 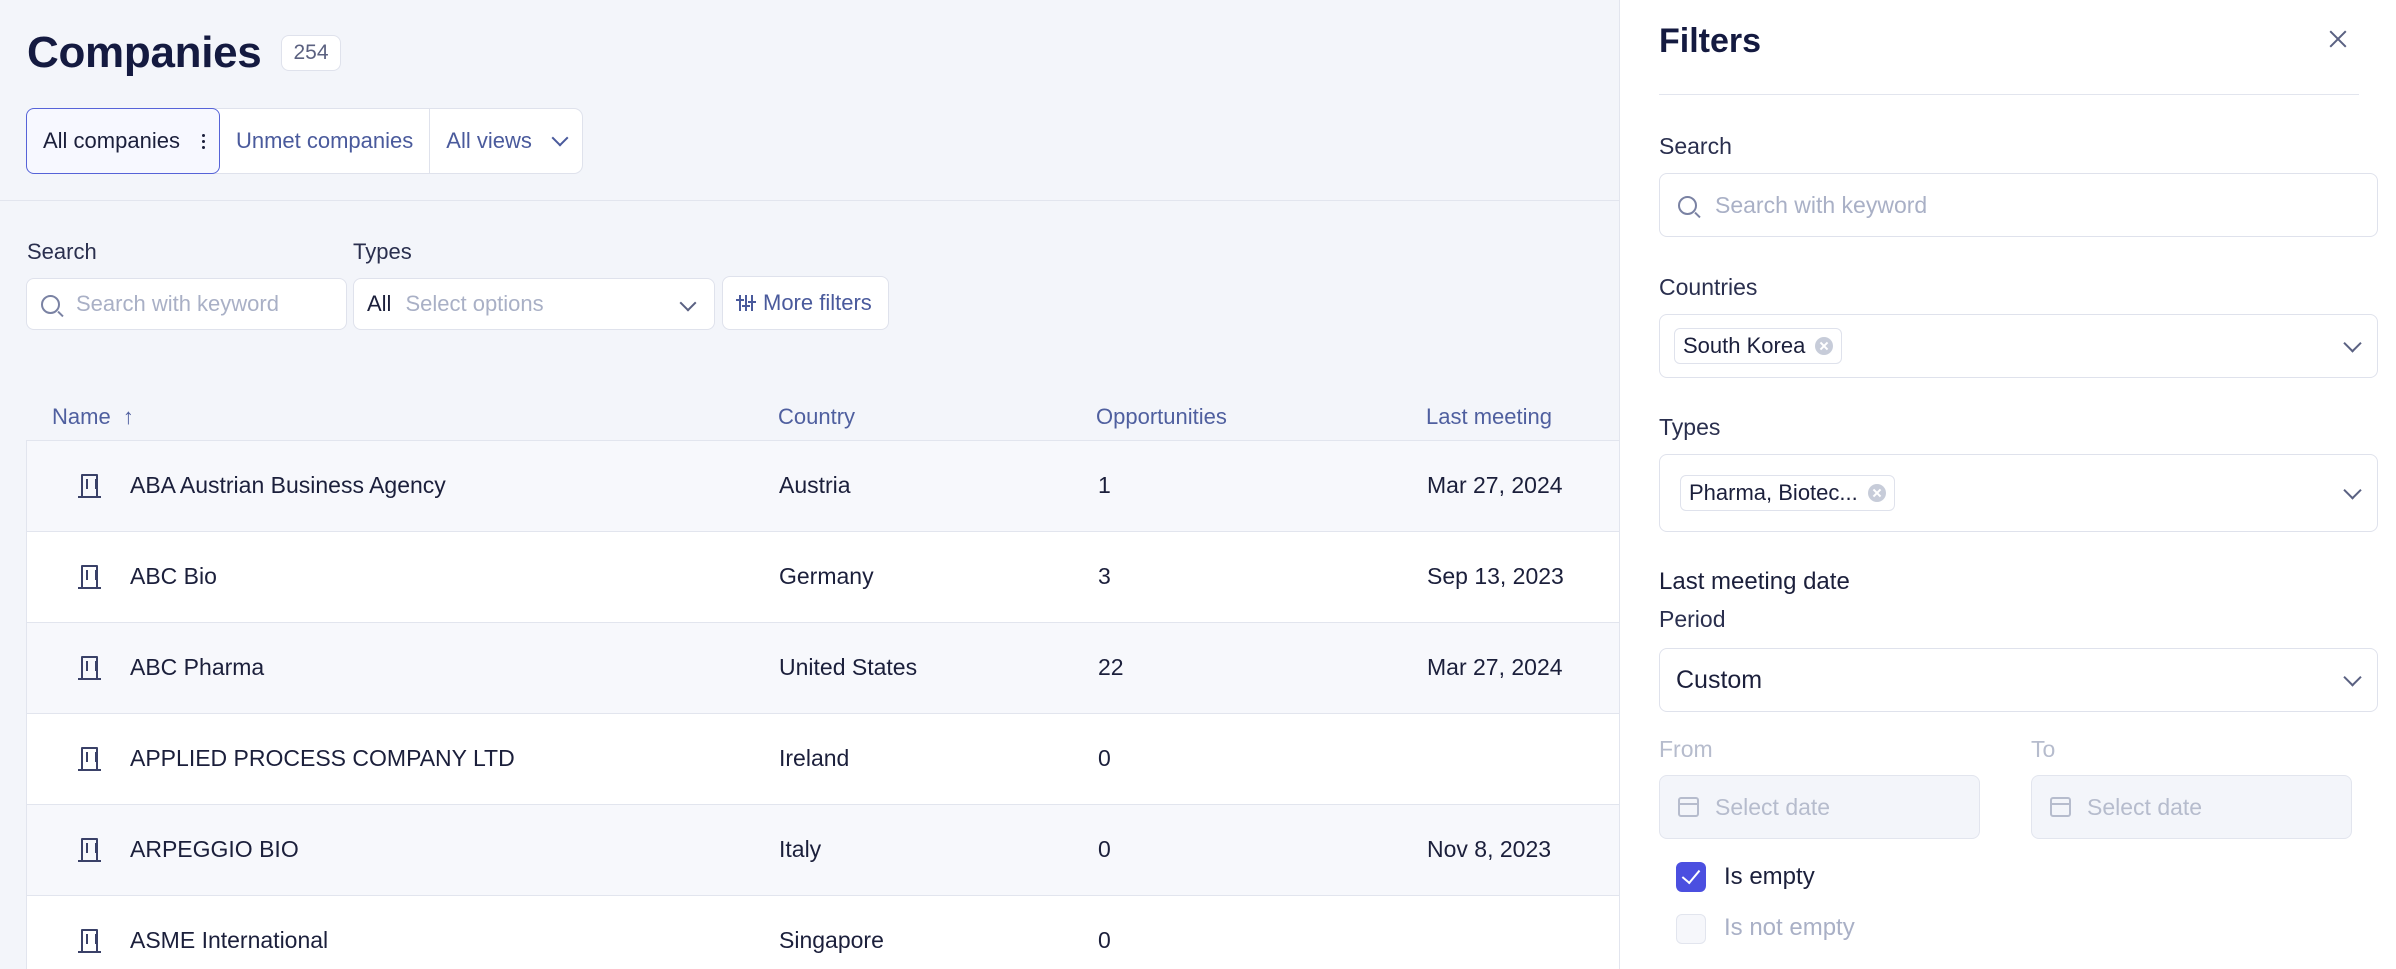 What do you see at coordinates (173, 576) in the screenshot?
I see `company-name: ABC Bio` at bounding box center [173, 576].